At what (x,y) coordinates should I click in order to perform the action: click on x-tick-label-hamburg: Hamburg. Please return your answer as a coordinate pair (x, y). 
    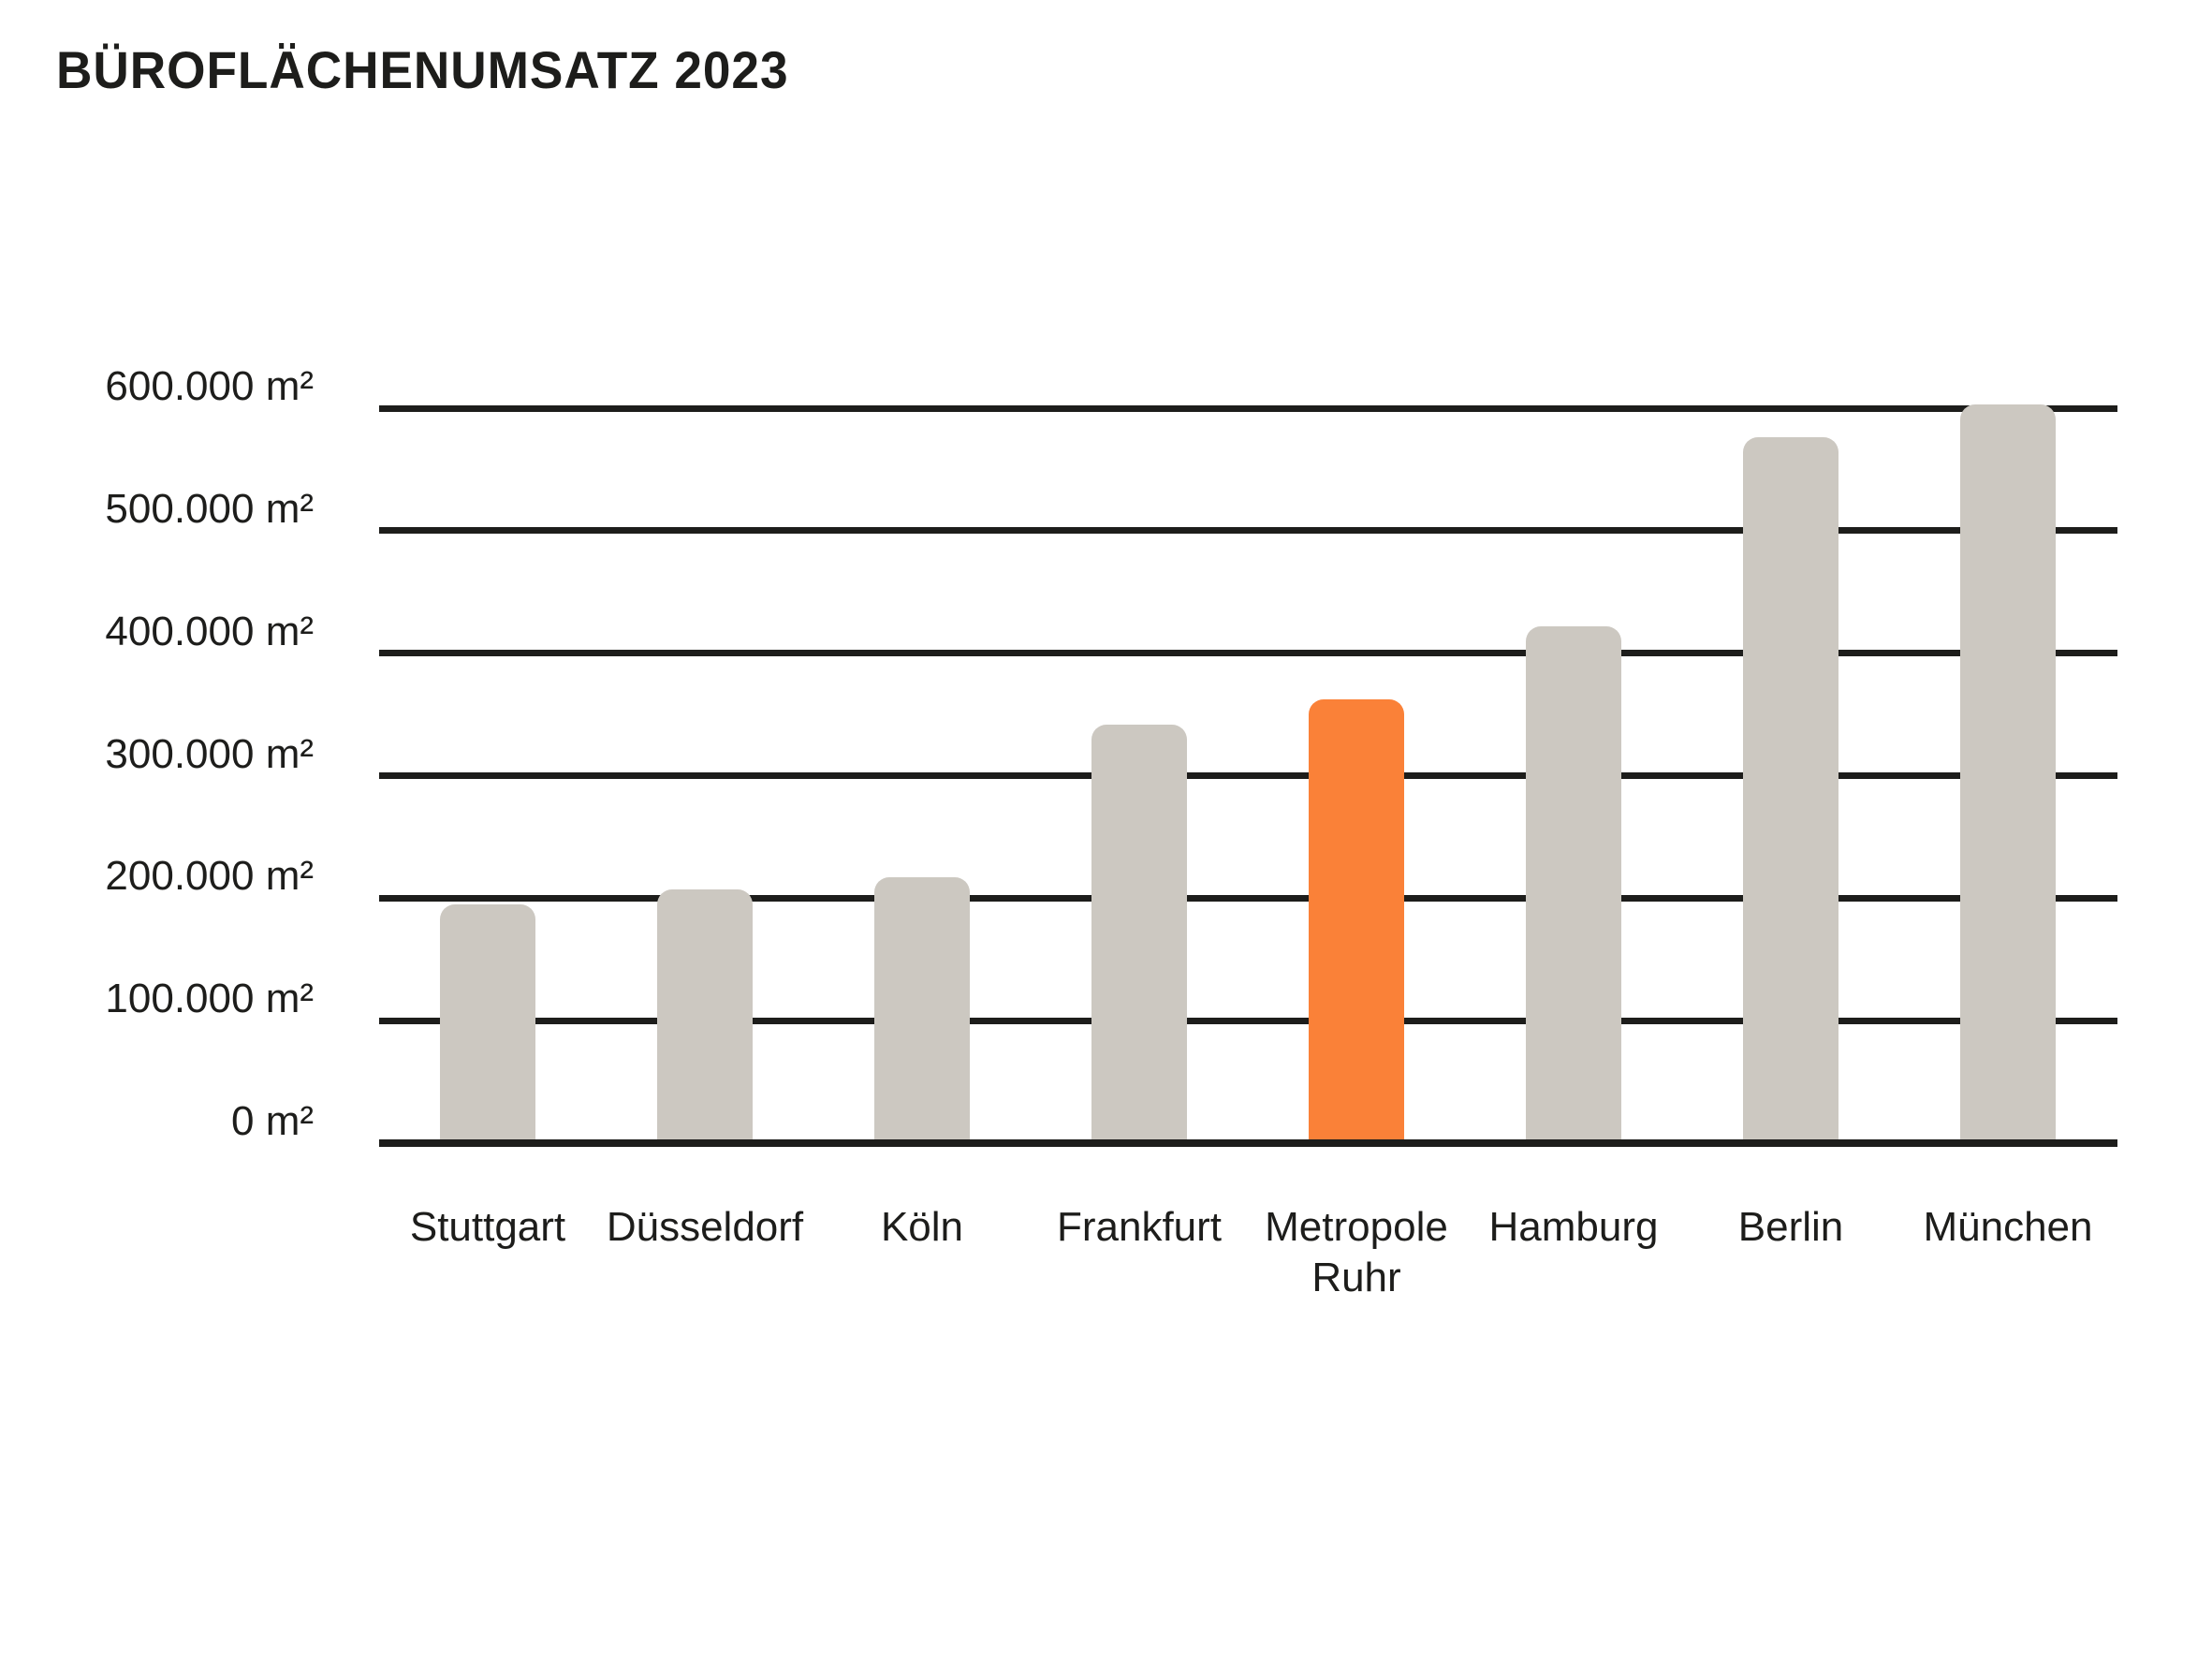
    Looking at the image, I should click on (1573, 1227).